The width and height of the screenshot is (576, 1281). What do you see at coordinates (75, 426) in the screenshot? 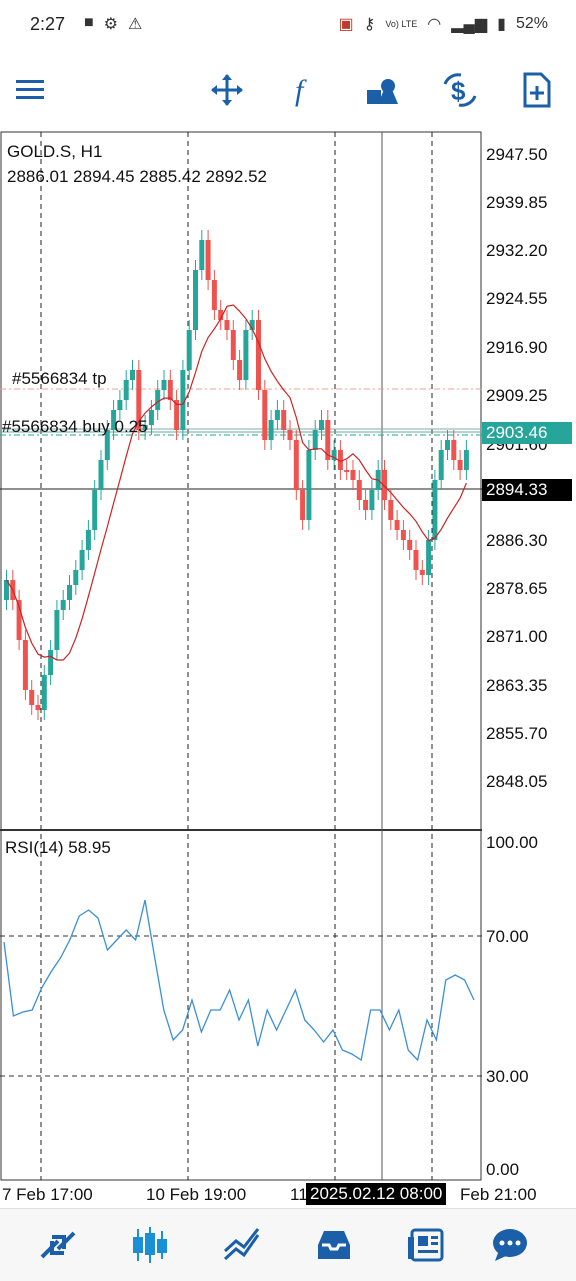
I see `buy-label: #5566834 buy 0.25` at bounding box center [75, 426].